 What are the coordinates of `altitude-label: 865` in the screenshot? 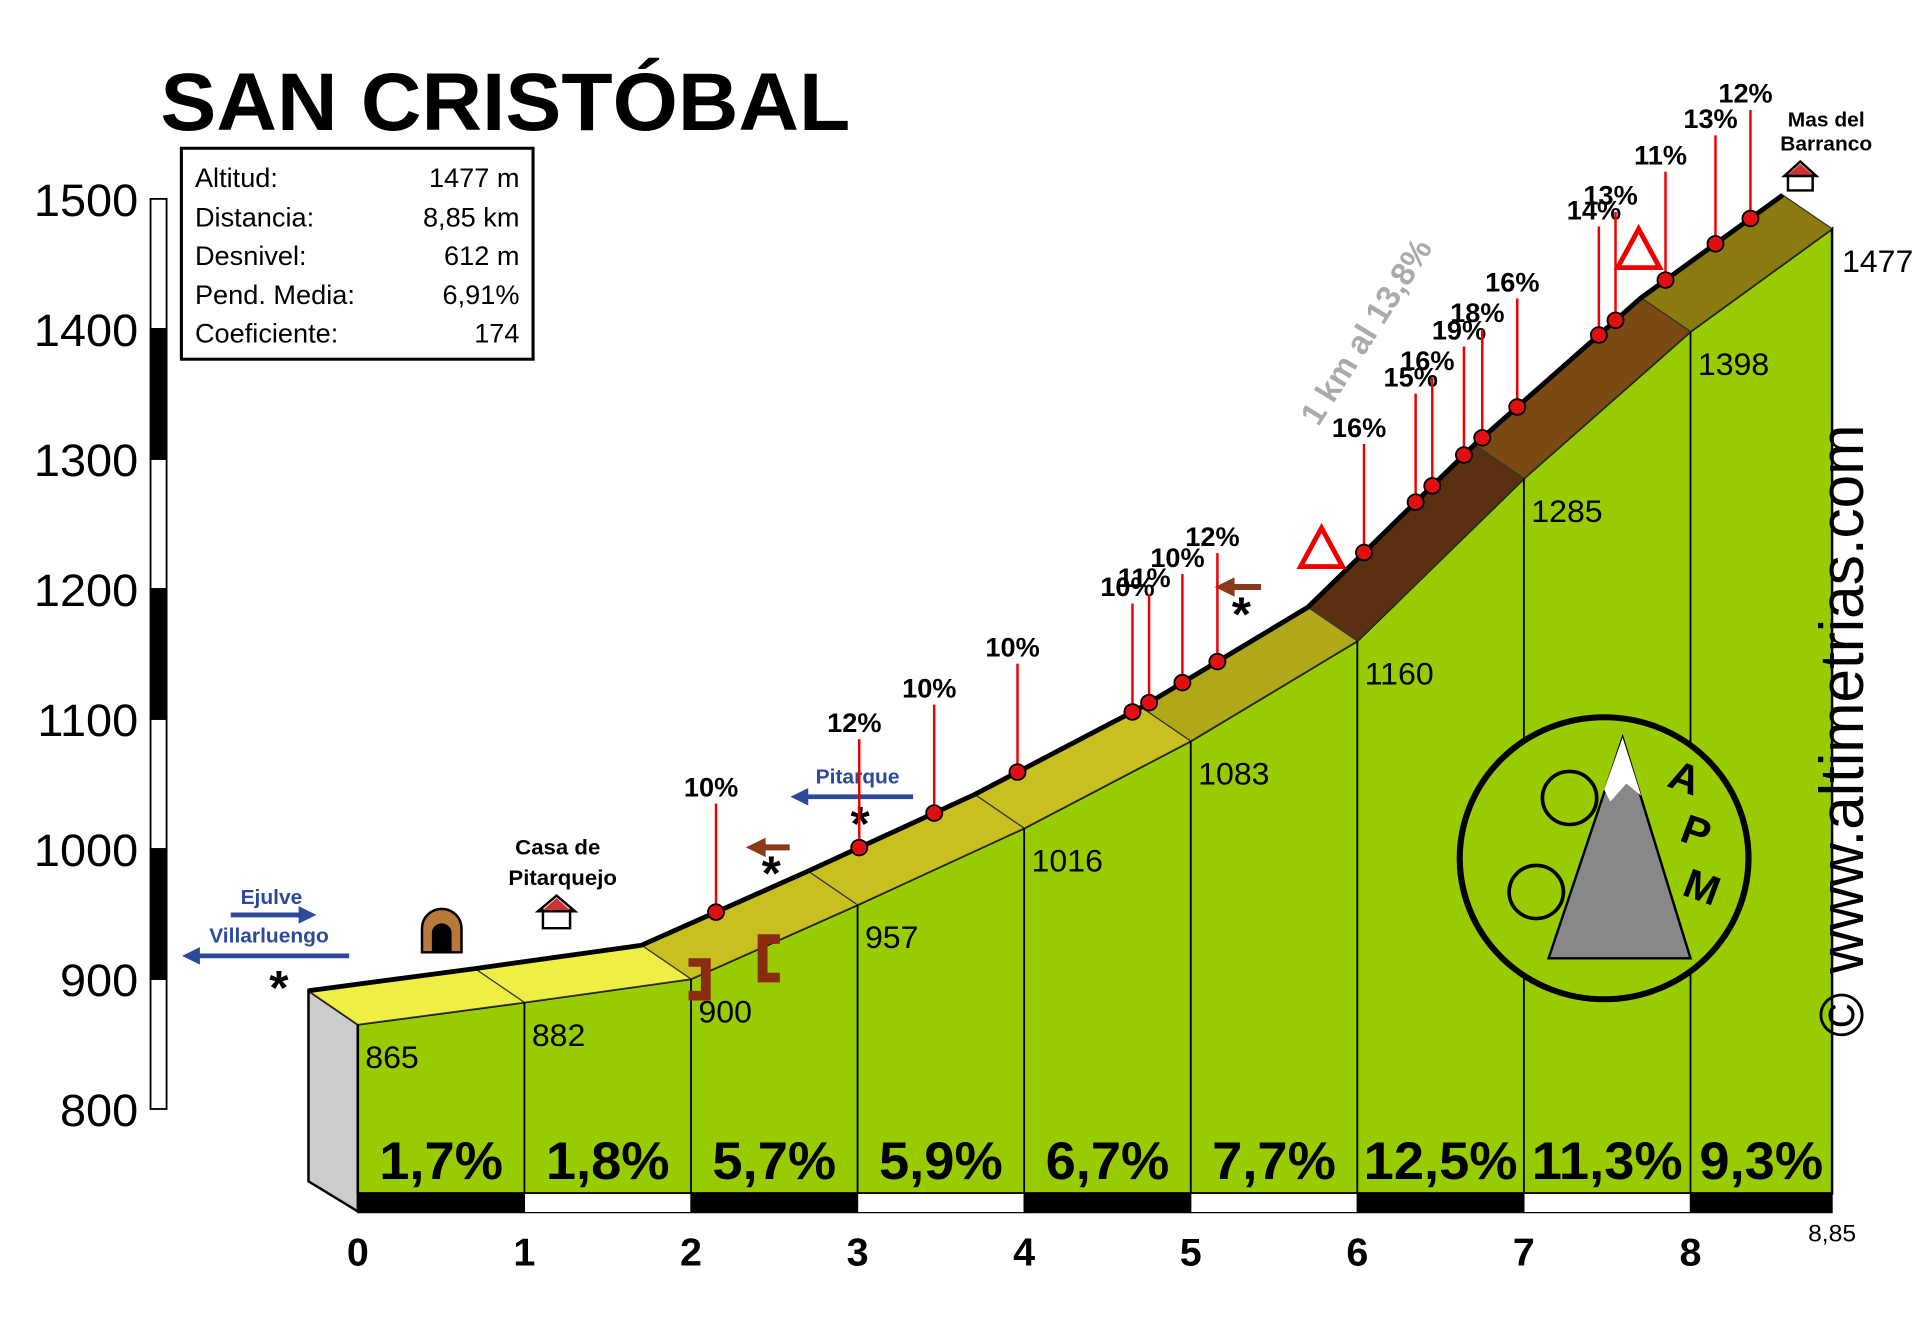 It's located at (392, 1057).